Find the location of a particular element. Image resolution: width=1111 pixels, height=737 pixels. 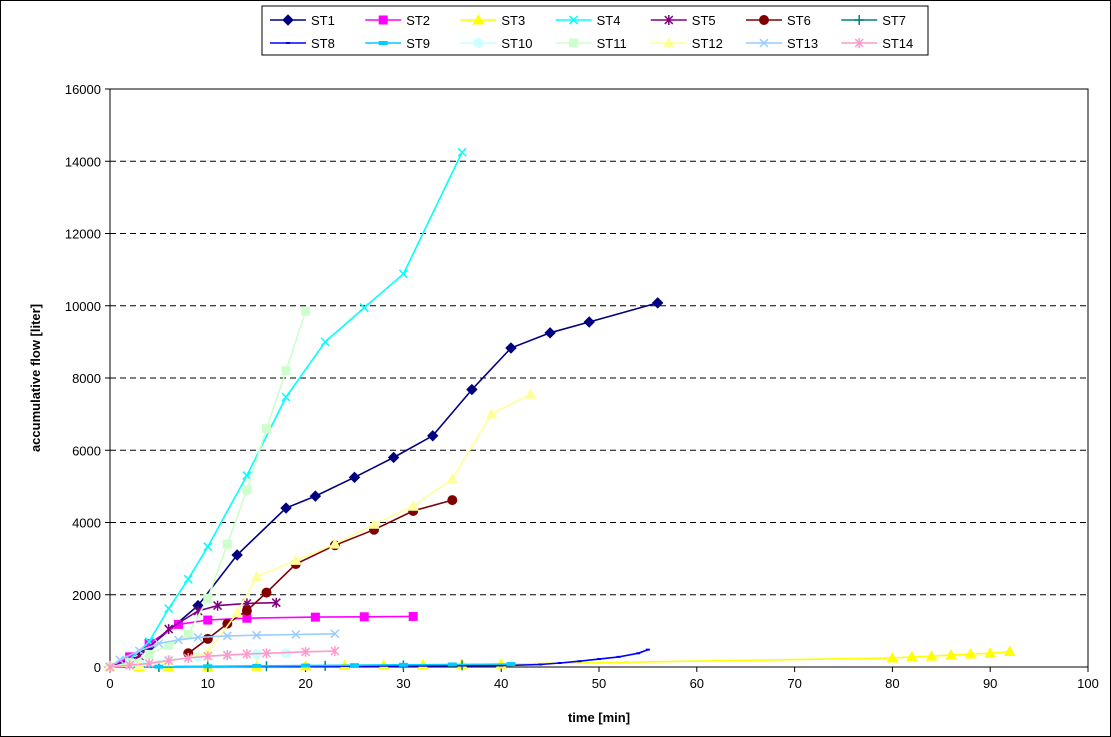

x-tick-label-20: 20 is located at coordinates (305, 683).